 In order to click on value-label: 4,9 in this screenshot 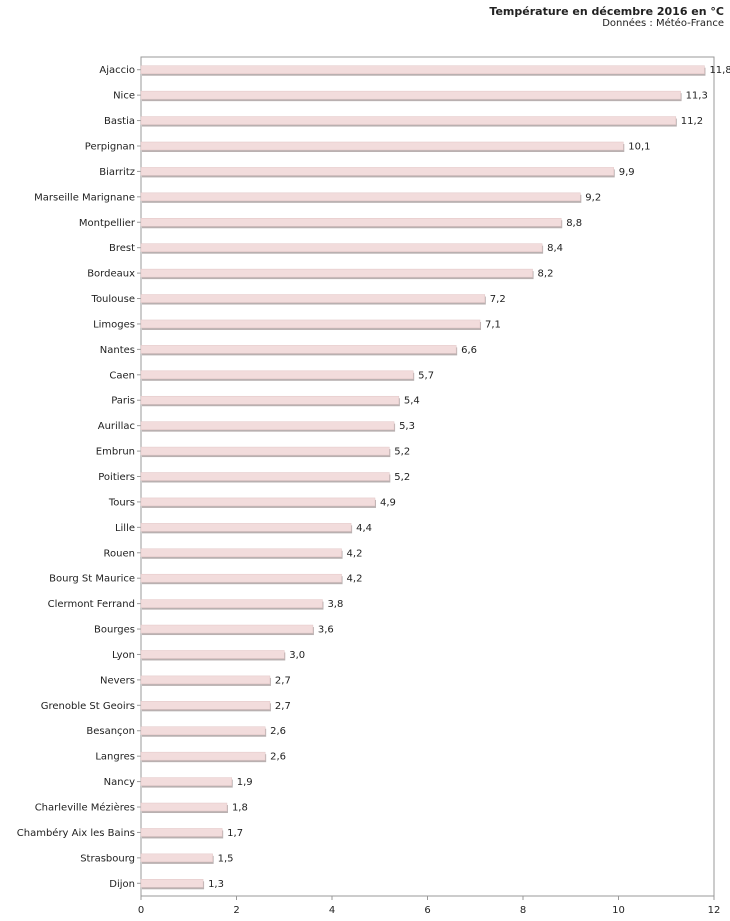, I will do `click(388, 502)`.